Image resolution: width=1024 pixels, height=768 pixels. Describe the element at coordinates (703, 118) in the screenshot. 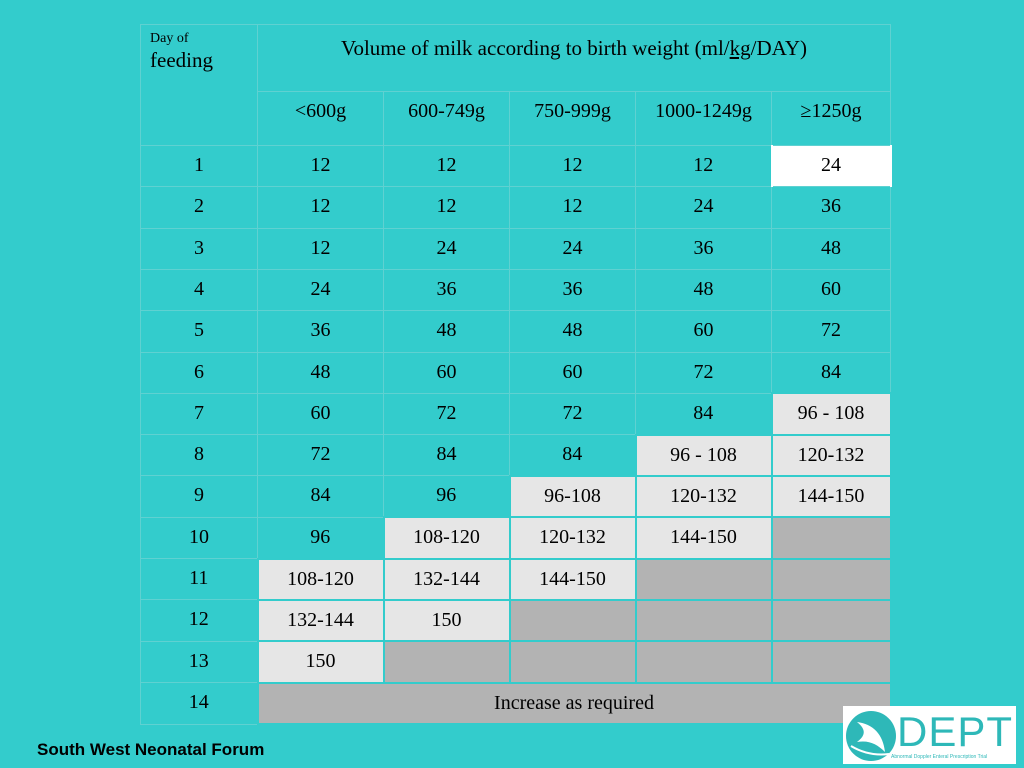

I see `weight-column-header: 1000-1249g` at that location.